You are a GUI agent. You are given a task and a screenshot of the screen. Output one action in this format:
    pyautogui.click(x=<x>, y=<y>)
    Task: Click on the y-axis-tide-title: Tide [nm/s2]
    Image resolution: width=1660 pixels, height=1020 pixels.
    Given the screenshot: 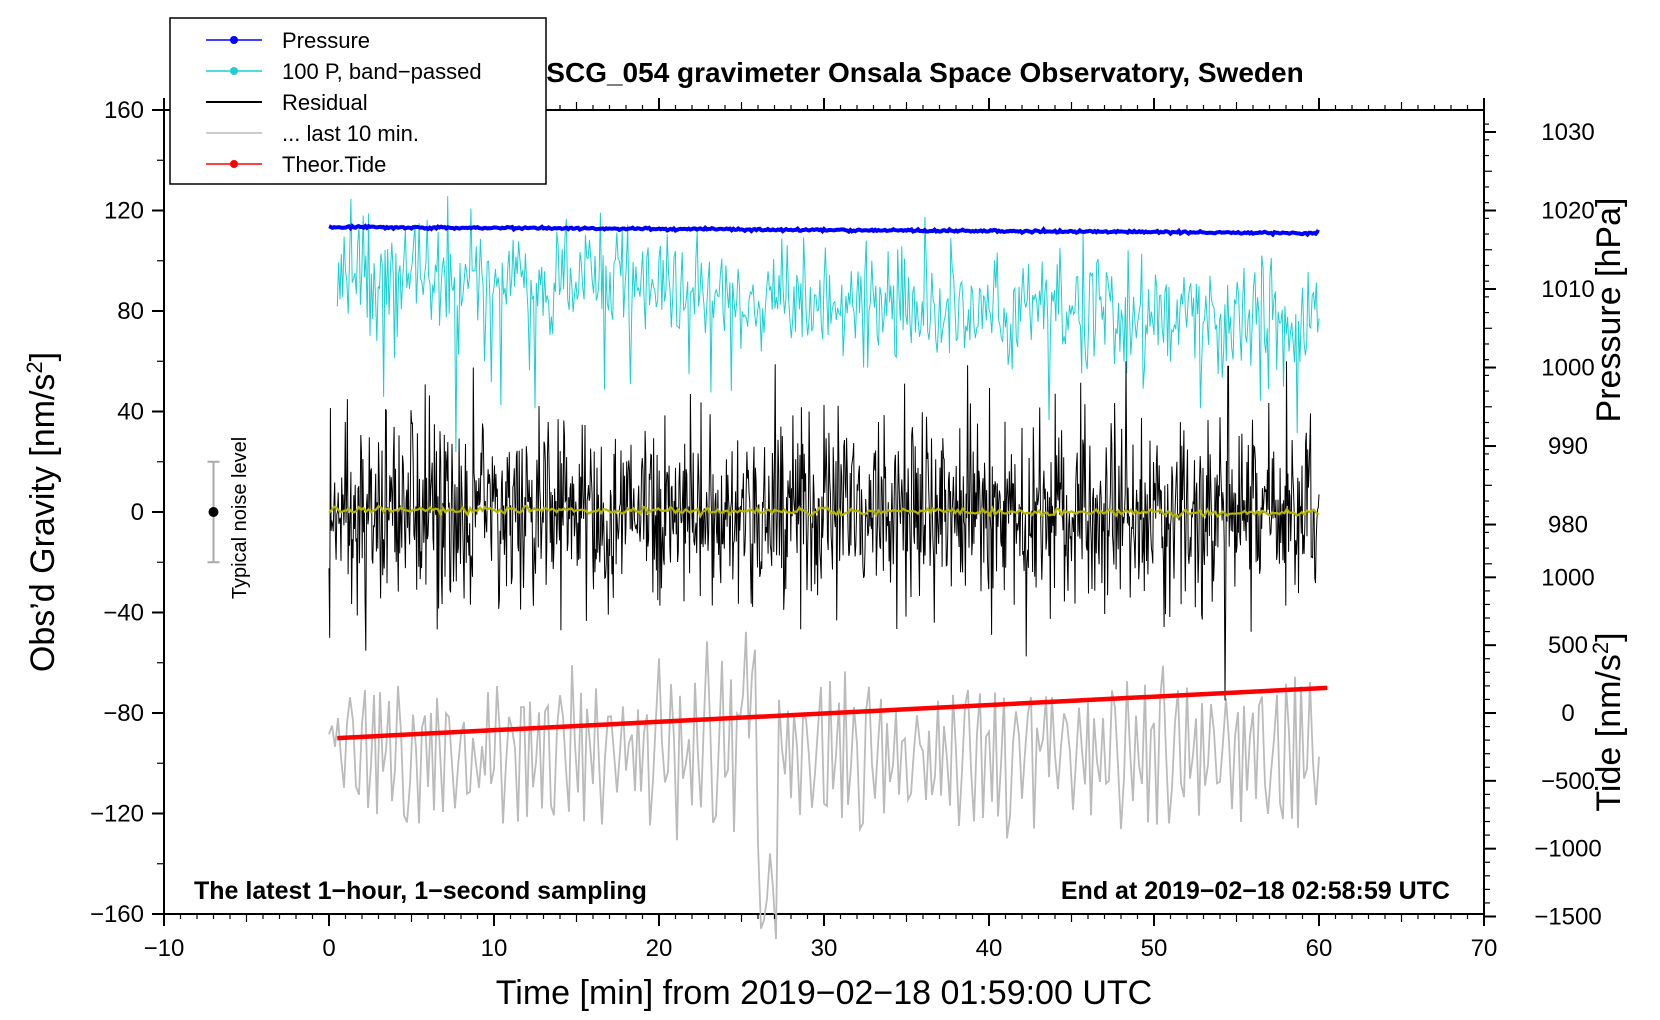 What is the action you would take?
    pyautogui.click(x=1608, y=721)
    